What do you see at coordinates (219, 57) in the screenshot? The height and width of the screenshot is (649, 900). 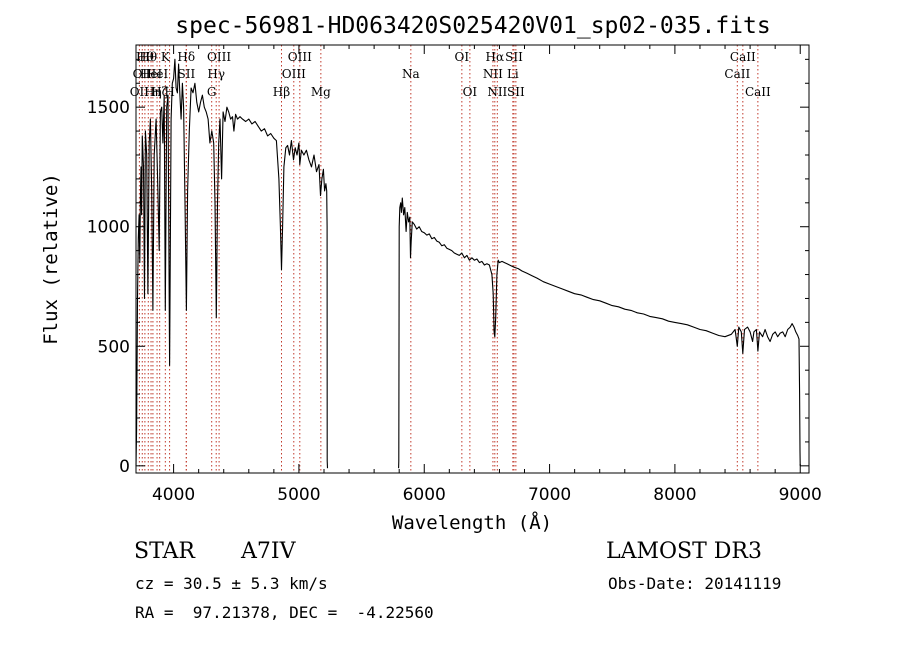 I see `line-label-14: OIII` at bounding box center [219, 57].